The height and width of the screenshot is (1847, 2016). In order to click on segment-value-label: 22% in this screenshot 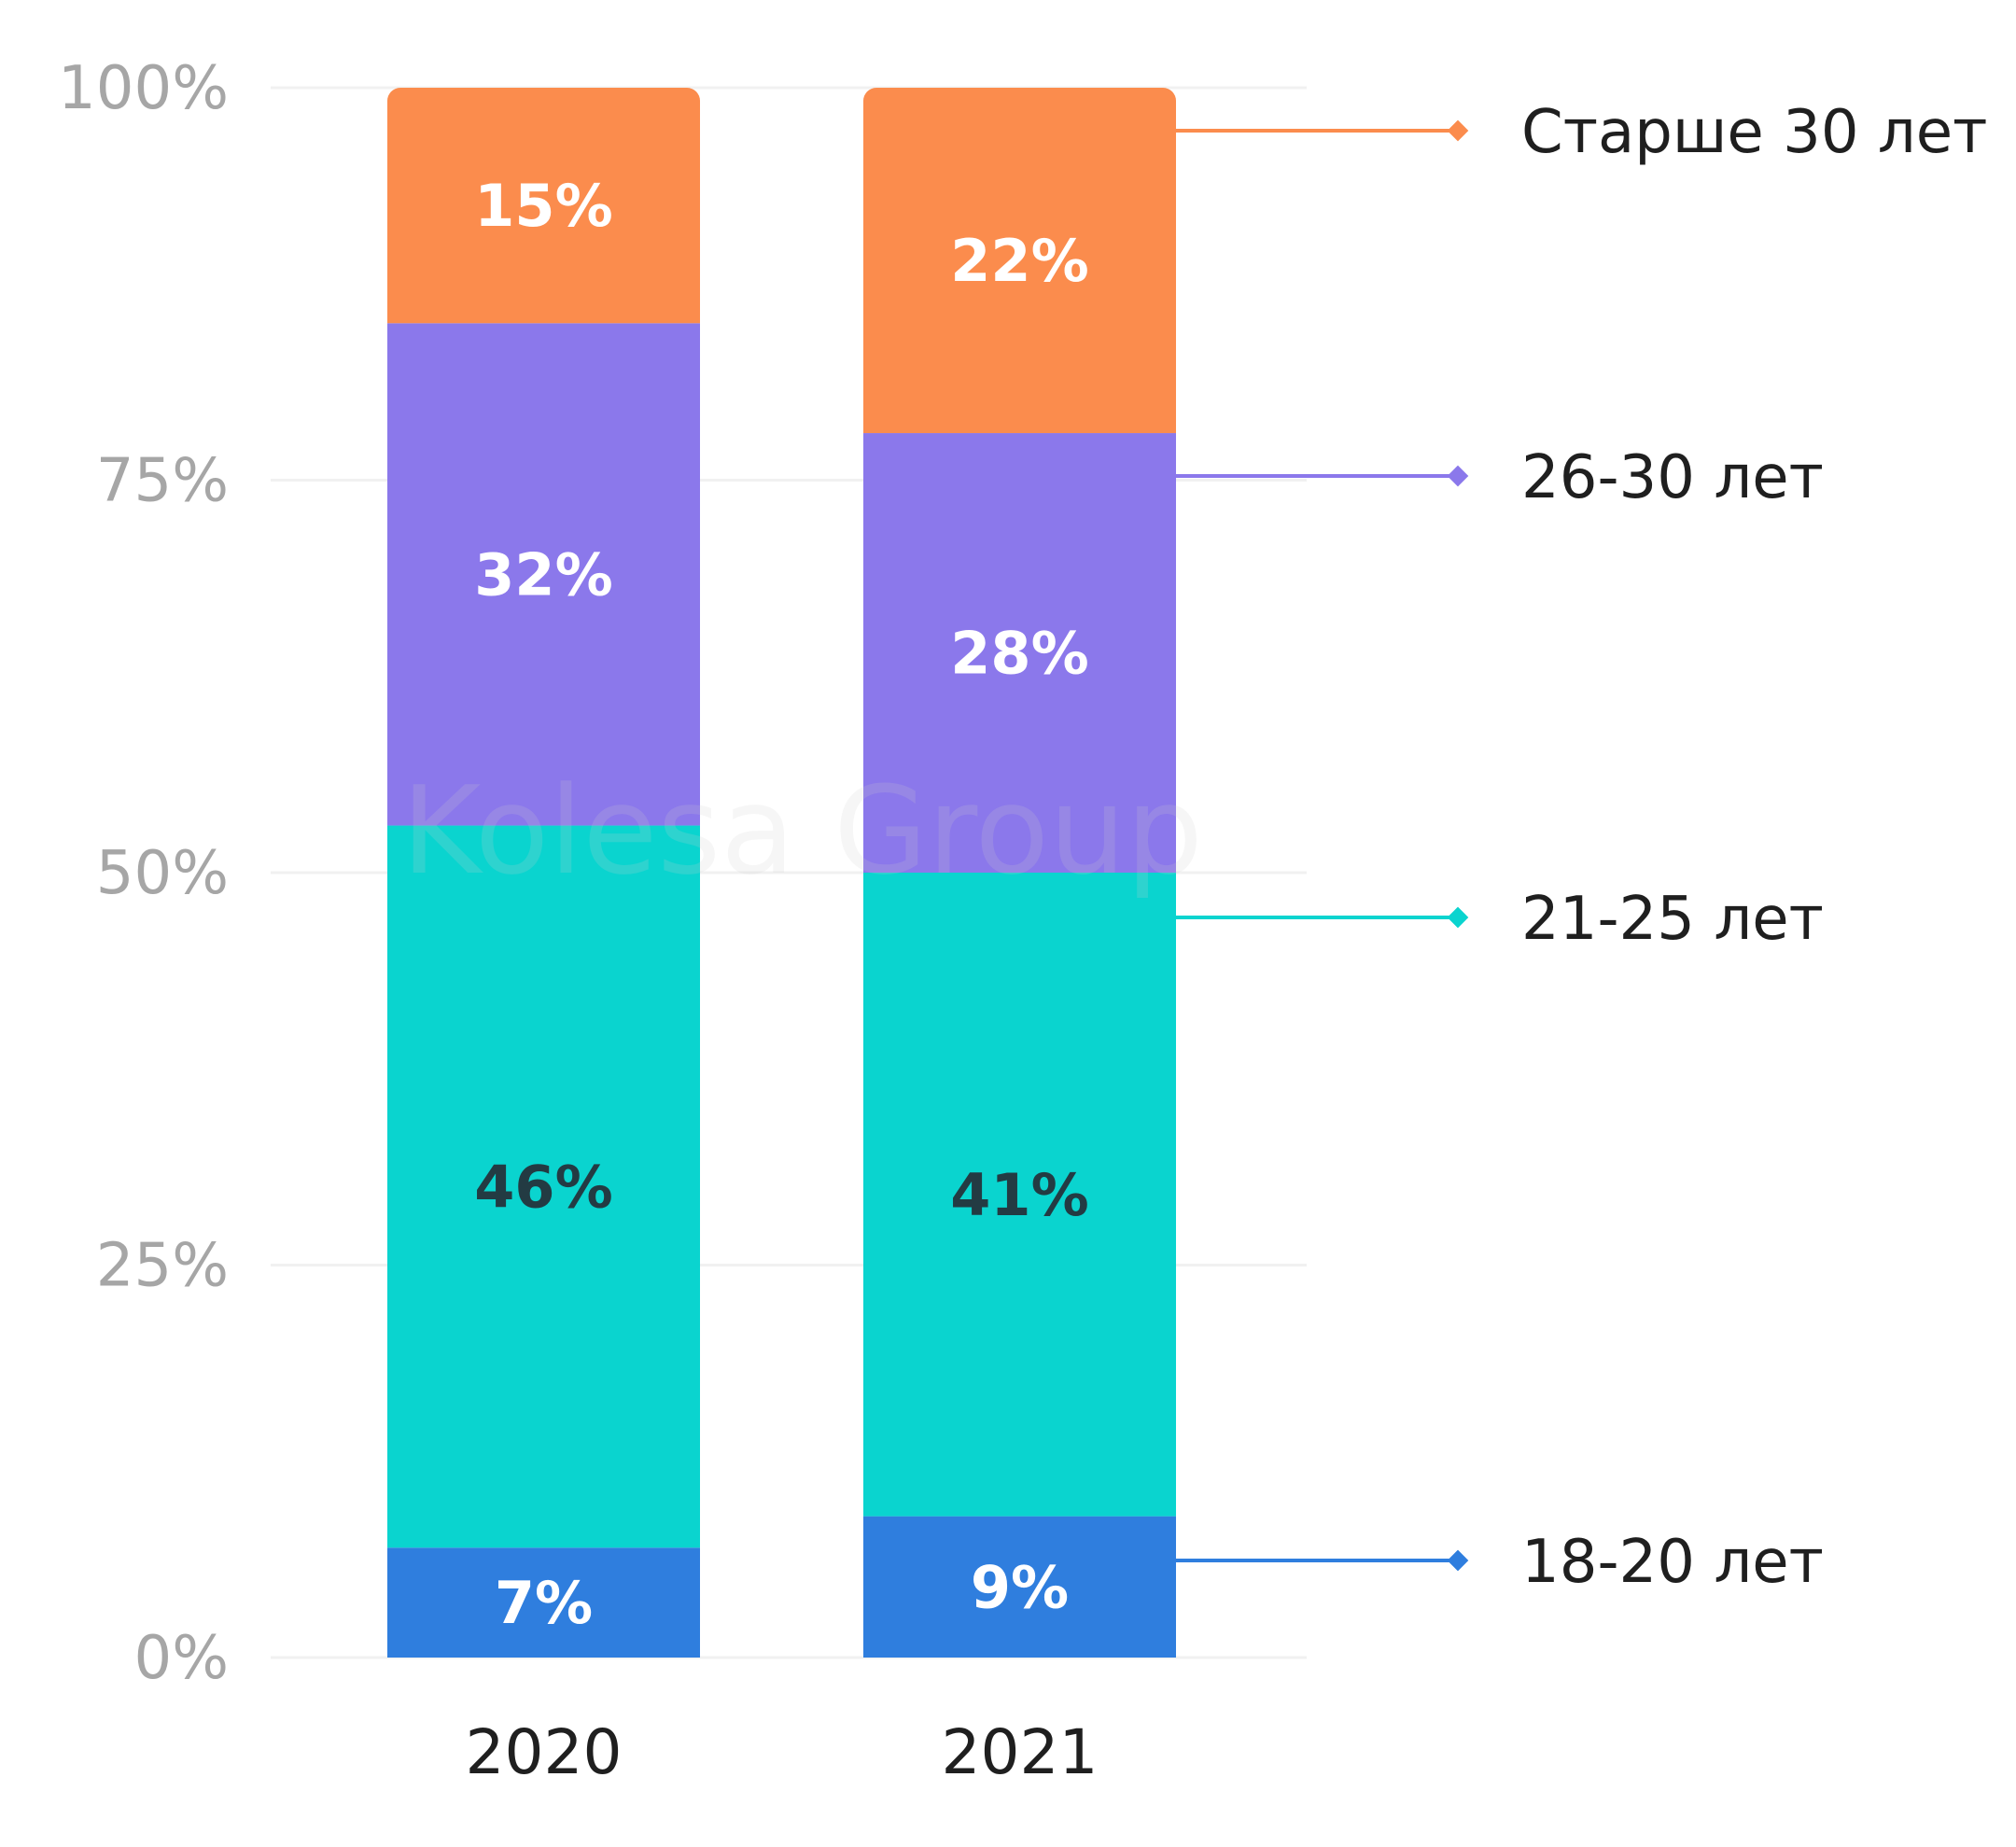, I will do `click(1019, 261)`.